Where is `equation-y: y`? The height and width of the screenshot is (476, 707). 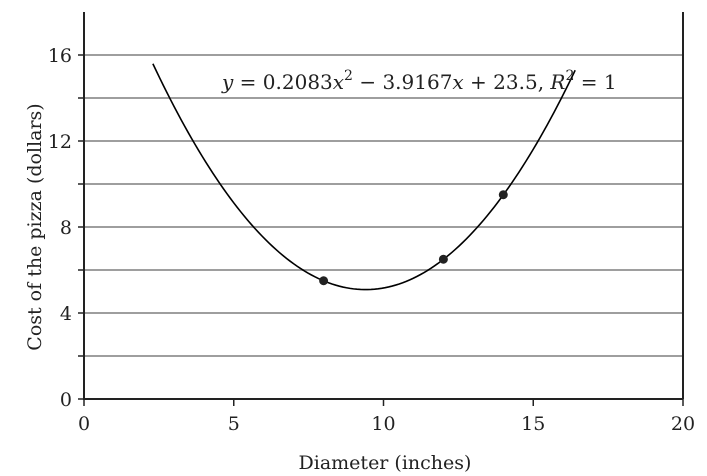 equation-y: y is located at coordinates (227, 82).